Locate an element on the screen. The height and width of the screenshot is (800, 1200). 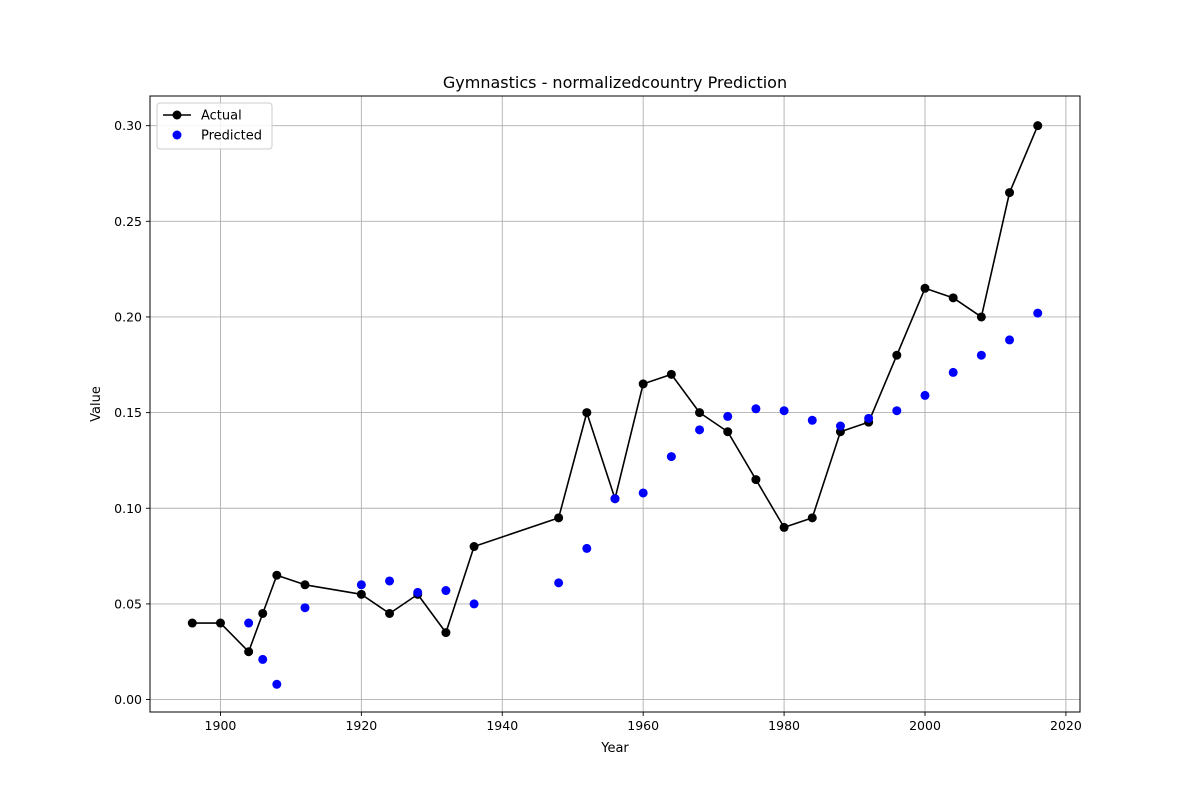
x-tick-label: 1920 is located at coordinates (361, 725).